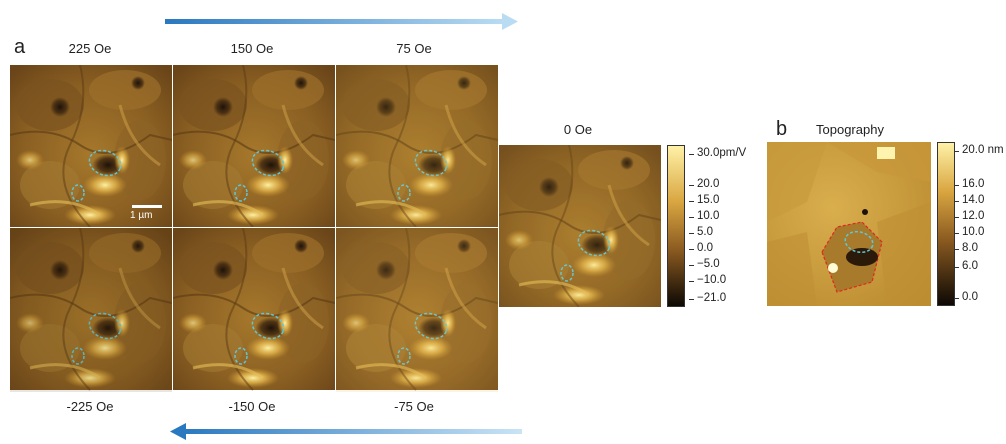 The height and width of the screenshot is (444, 1006). What do you see at coordinates (578, 129) in the screenshot?
I see `field-label-0: 0 Oe` at bounding box center [578, 129].